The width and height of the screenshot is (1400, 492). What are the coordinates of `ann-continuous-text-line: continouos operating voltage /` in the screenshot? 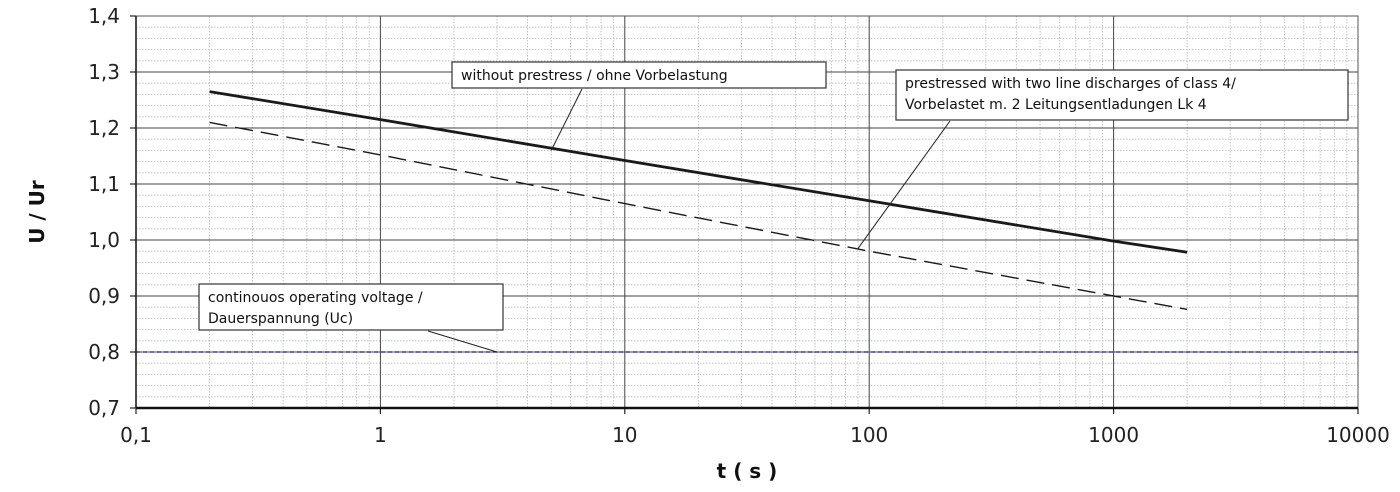 It's located at (315, 298).